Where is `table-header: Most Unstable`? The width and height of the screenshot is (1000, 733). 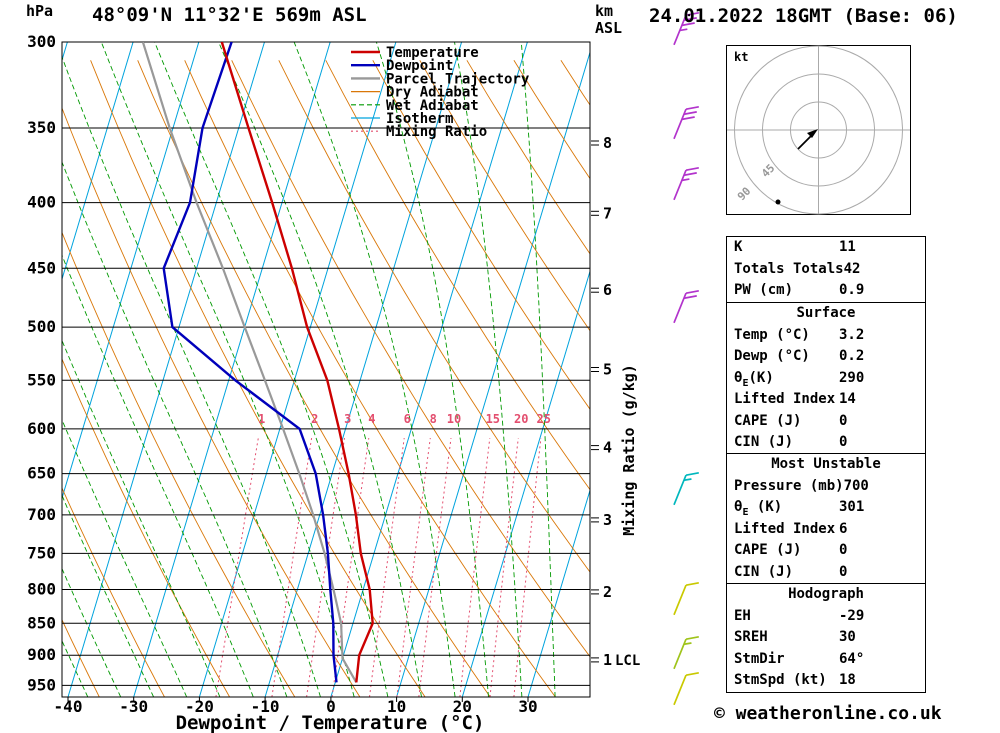 table-header: Most Unstable is located at coordinates (826, 464).